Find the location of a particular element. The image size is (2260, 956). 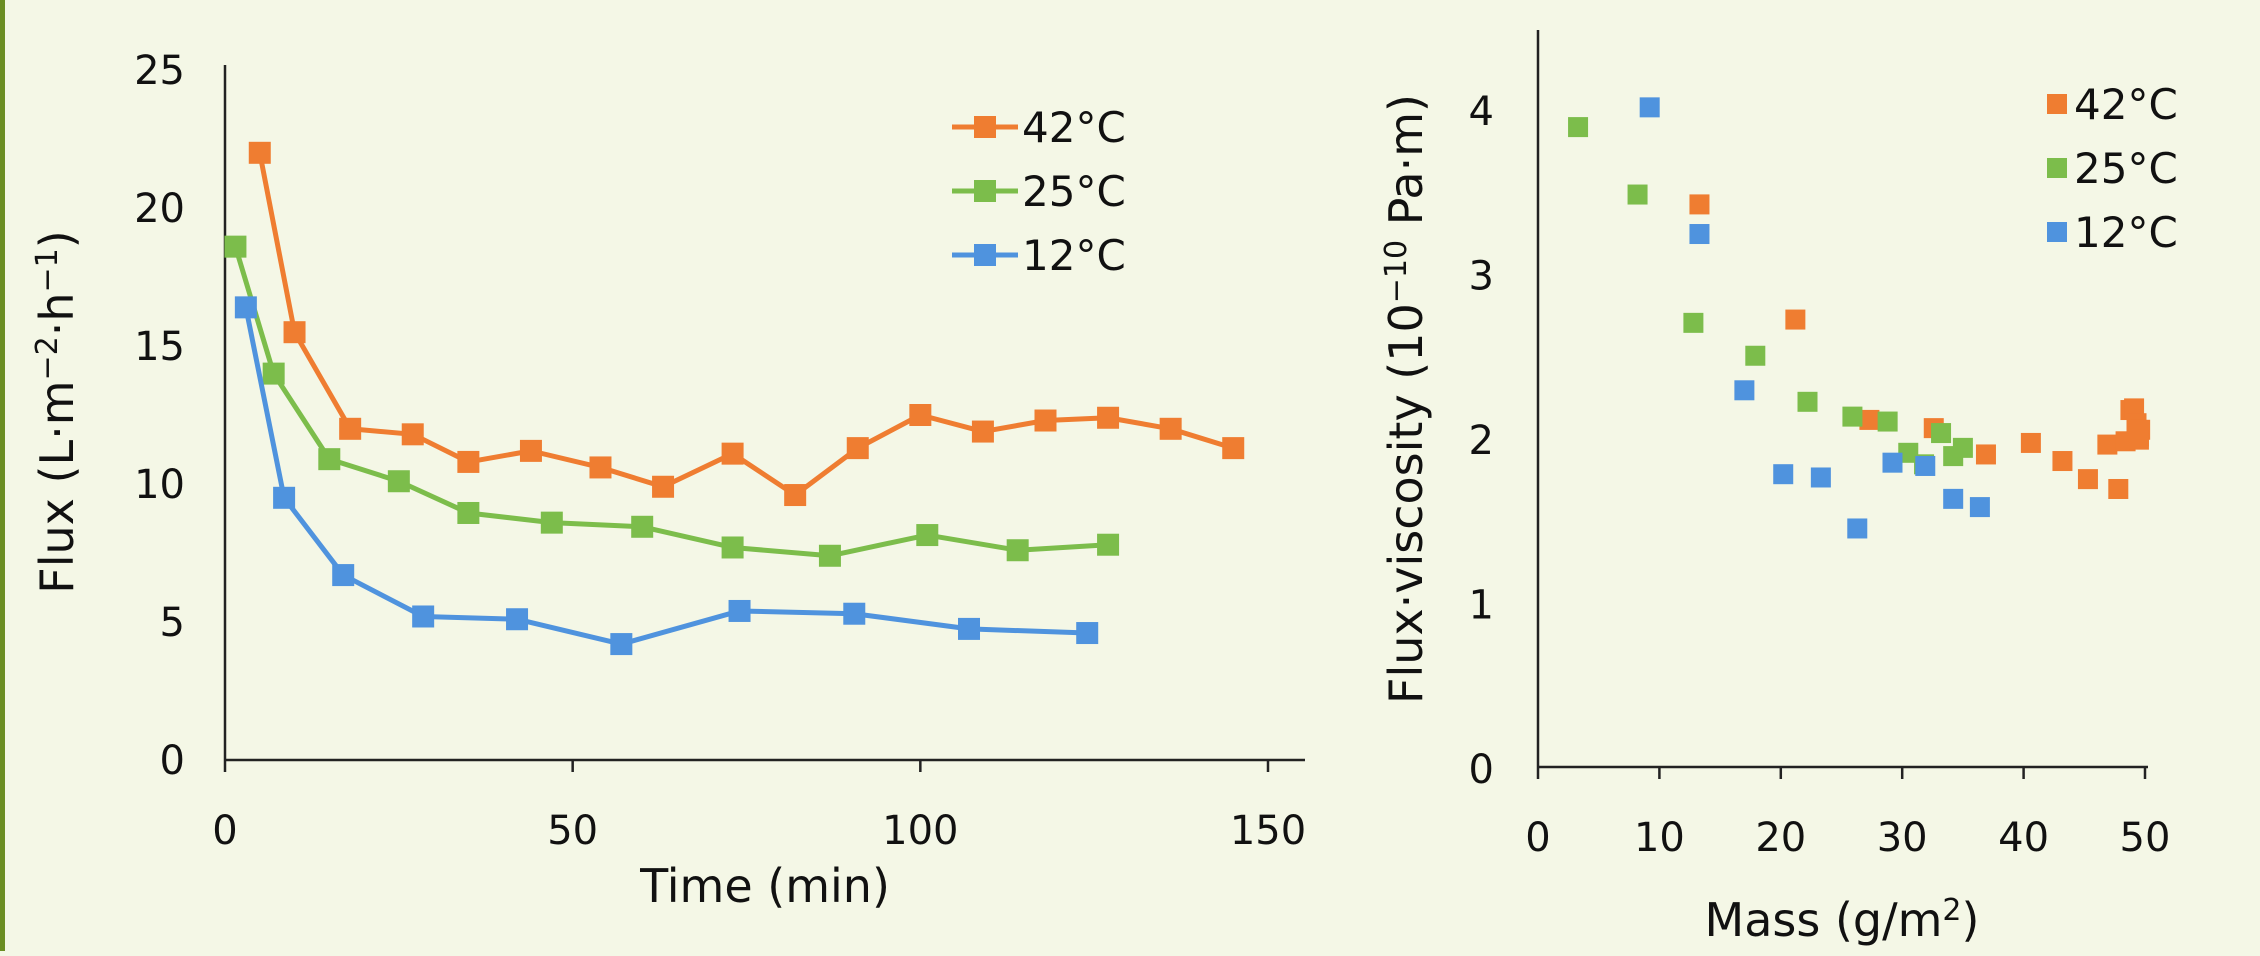

legend-item-42c: 42°C is located at coordinates (2112, 104).